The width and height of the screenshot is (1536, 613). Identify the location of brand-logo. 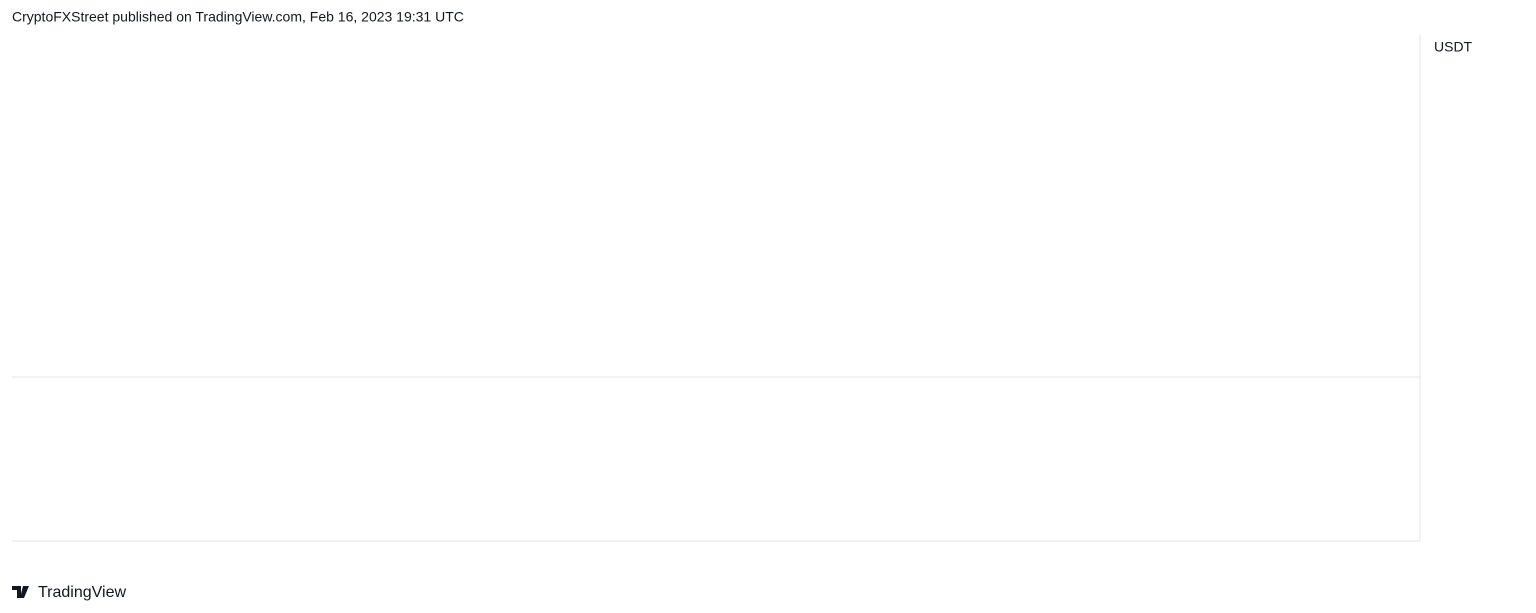
(20, 592).